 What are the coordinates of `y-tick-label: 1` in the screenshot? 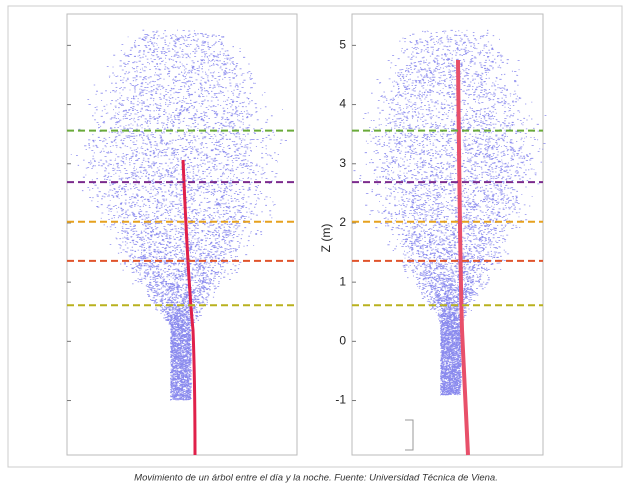 It's located at (342, 281).